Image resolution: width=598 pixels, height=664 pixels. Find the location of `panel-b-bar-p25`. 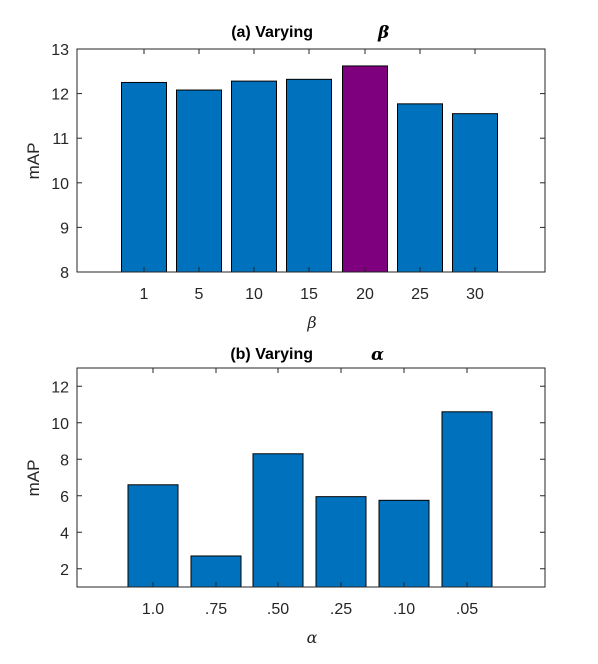

panel-b-bar-p25 is located at coordinates (341, 542).